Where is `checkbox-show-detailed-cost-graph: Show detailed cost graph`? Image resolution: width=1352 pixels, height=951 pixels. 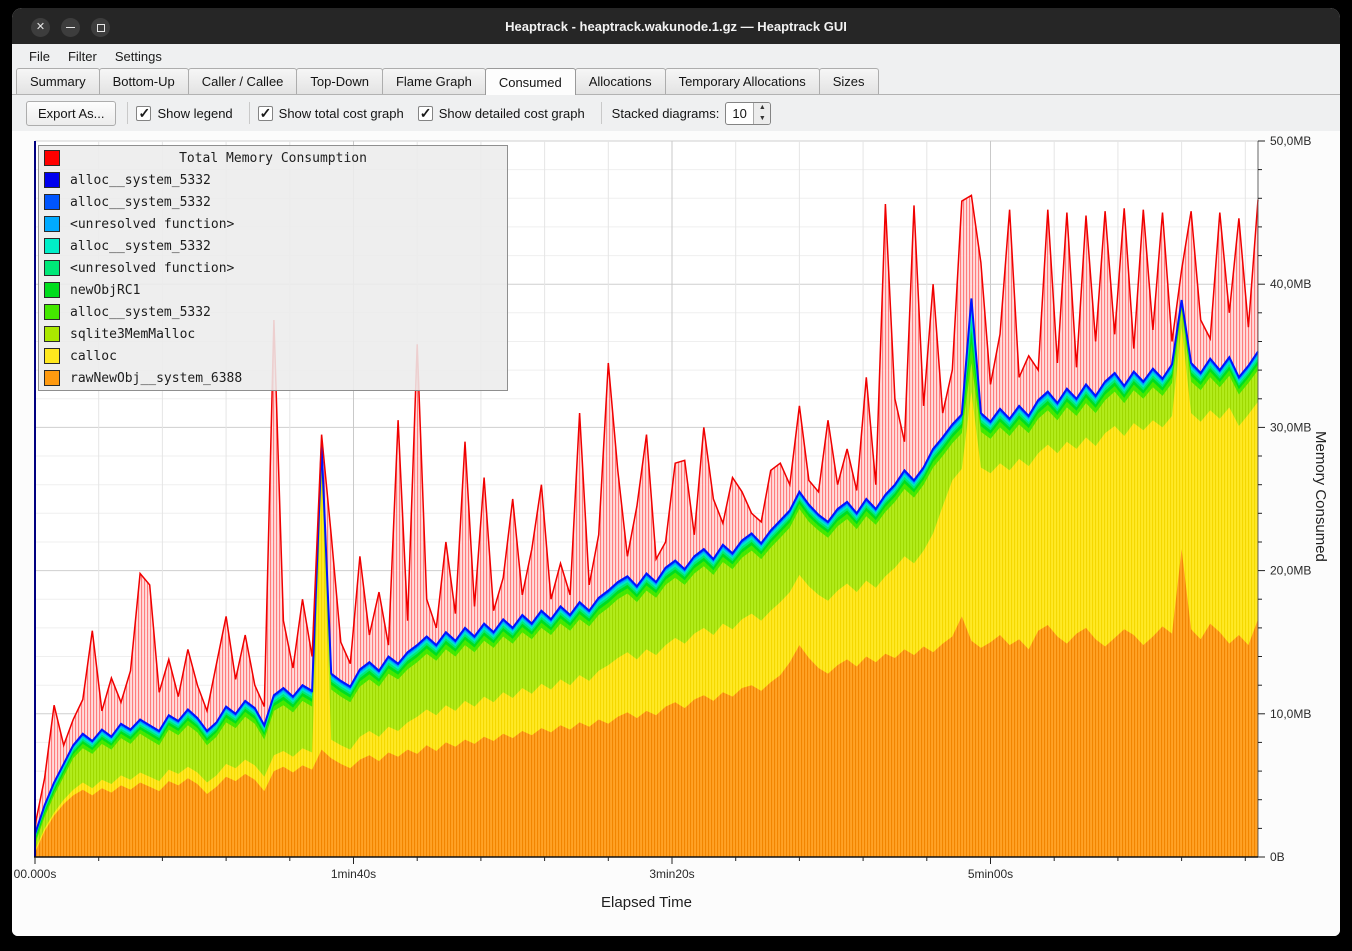 checkbox-show-detailed-cost-graph: Show detailed cost graph is located at coordinates (501, 113).